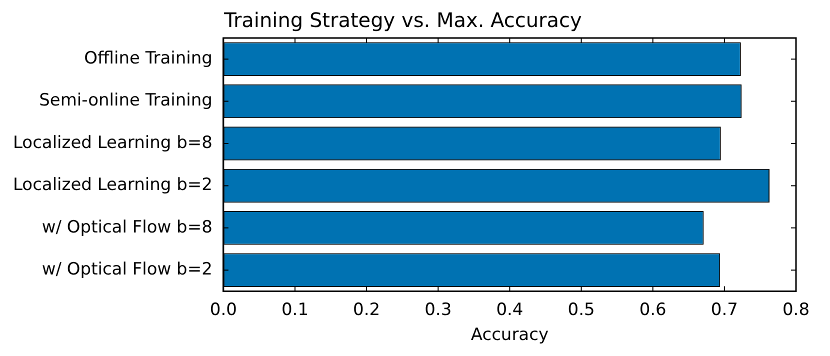  I want to click on x-tick-label: 0.0, so click(223, 310).